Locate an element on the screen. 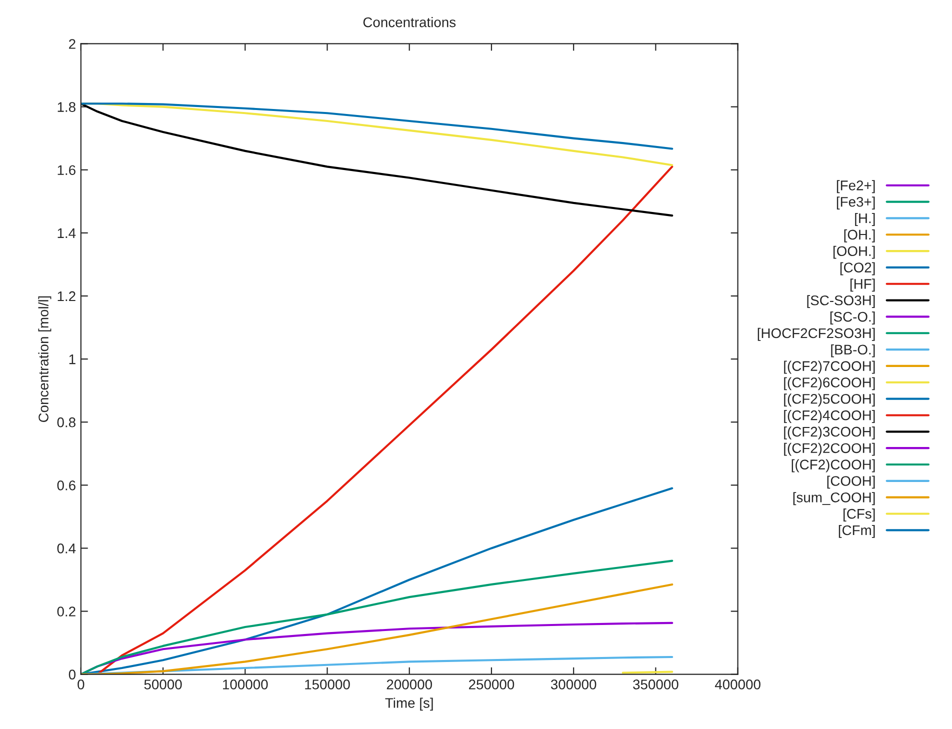  y-tick-label: 0.8 is located at coordinates (66, 422).